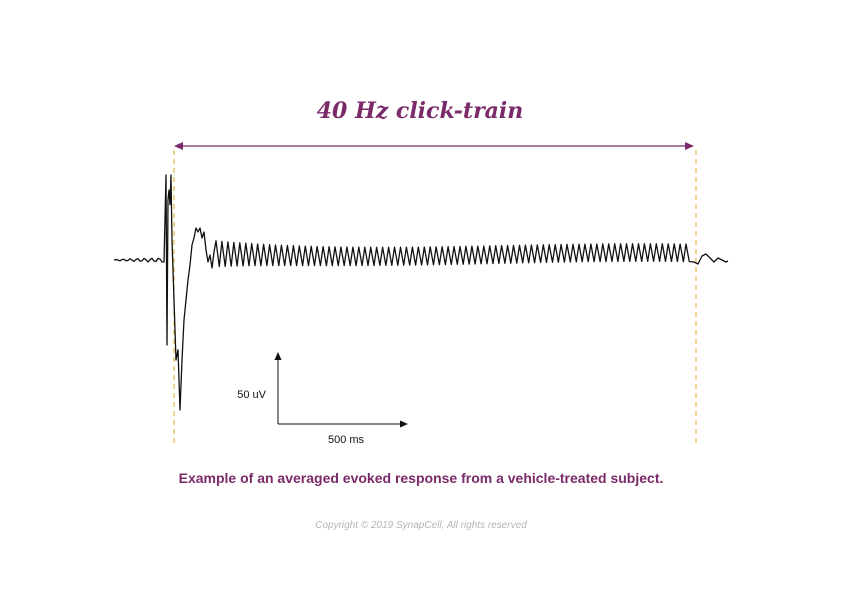 Image resolution: width=842 pixels, height=595 pixels. Describe the element at coordinates (420, 111) in the screenshot. I see `stimulus-title: 40 Hz click-train` at that location.